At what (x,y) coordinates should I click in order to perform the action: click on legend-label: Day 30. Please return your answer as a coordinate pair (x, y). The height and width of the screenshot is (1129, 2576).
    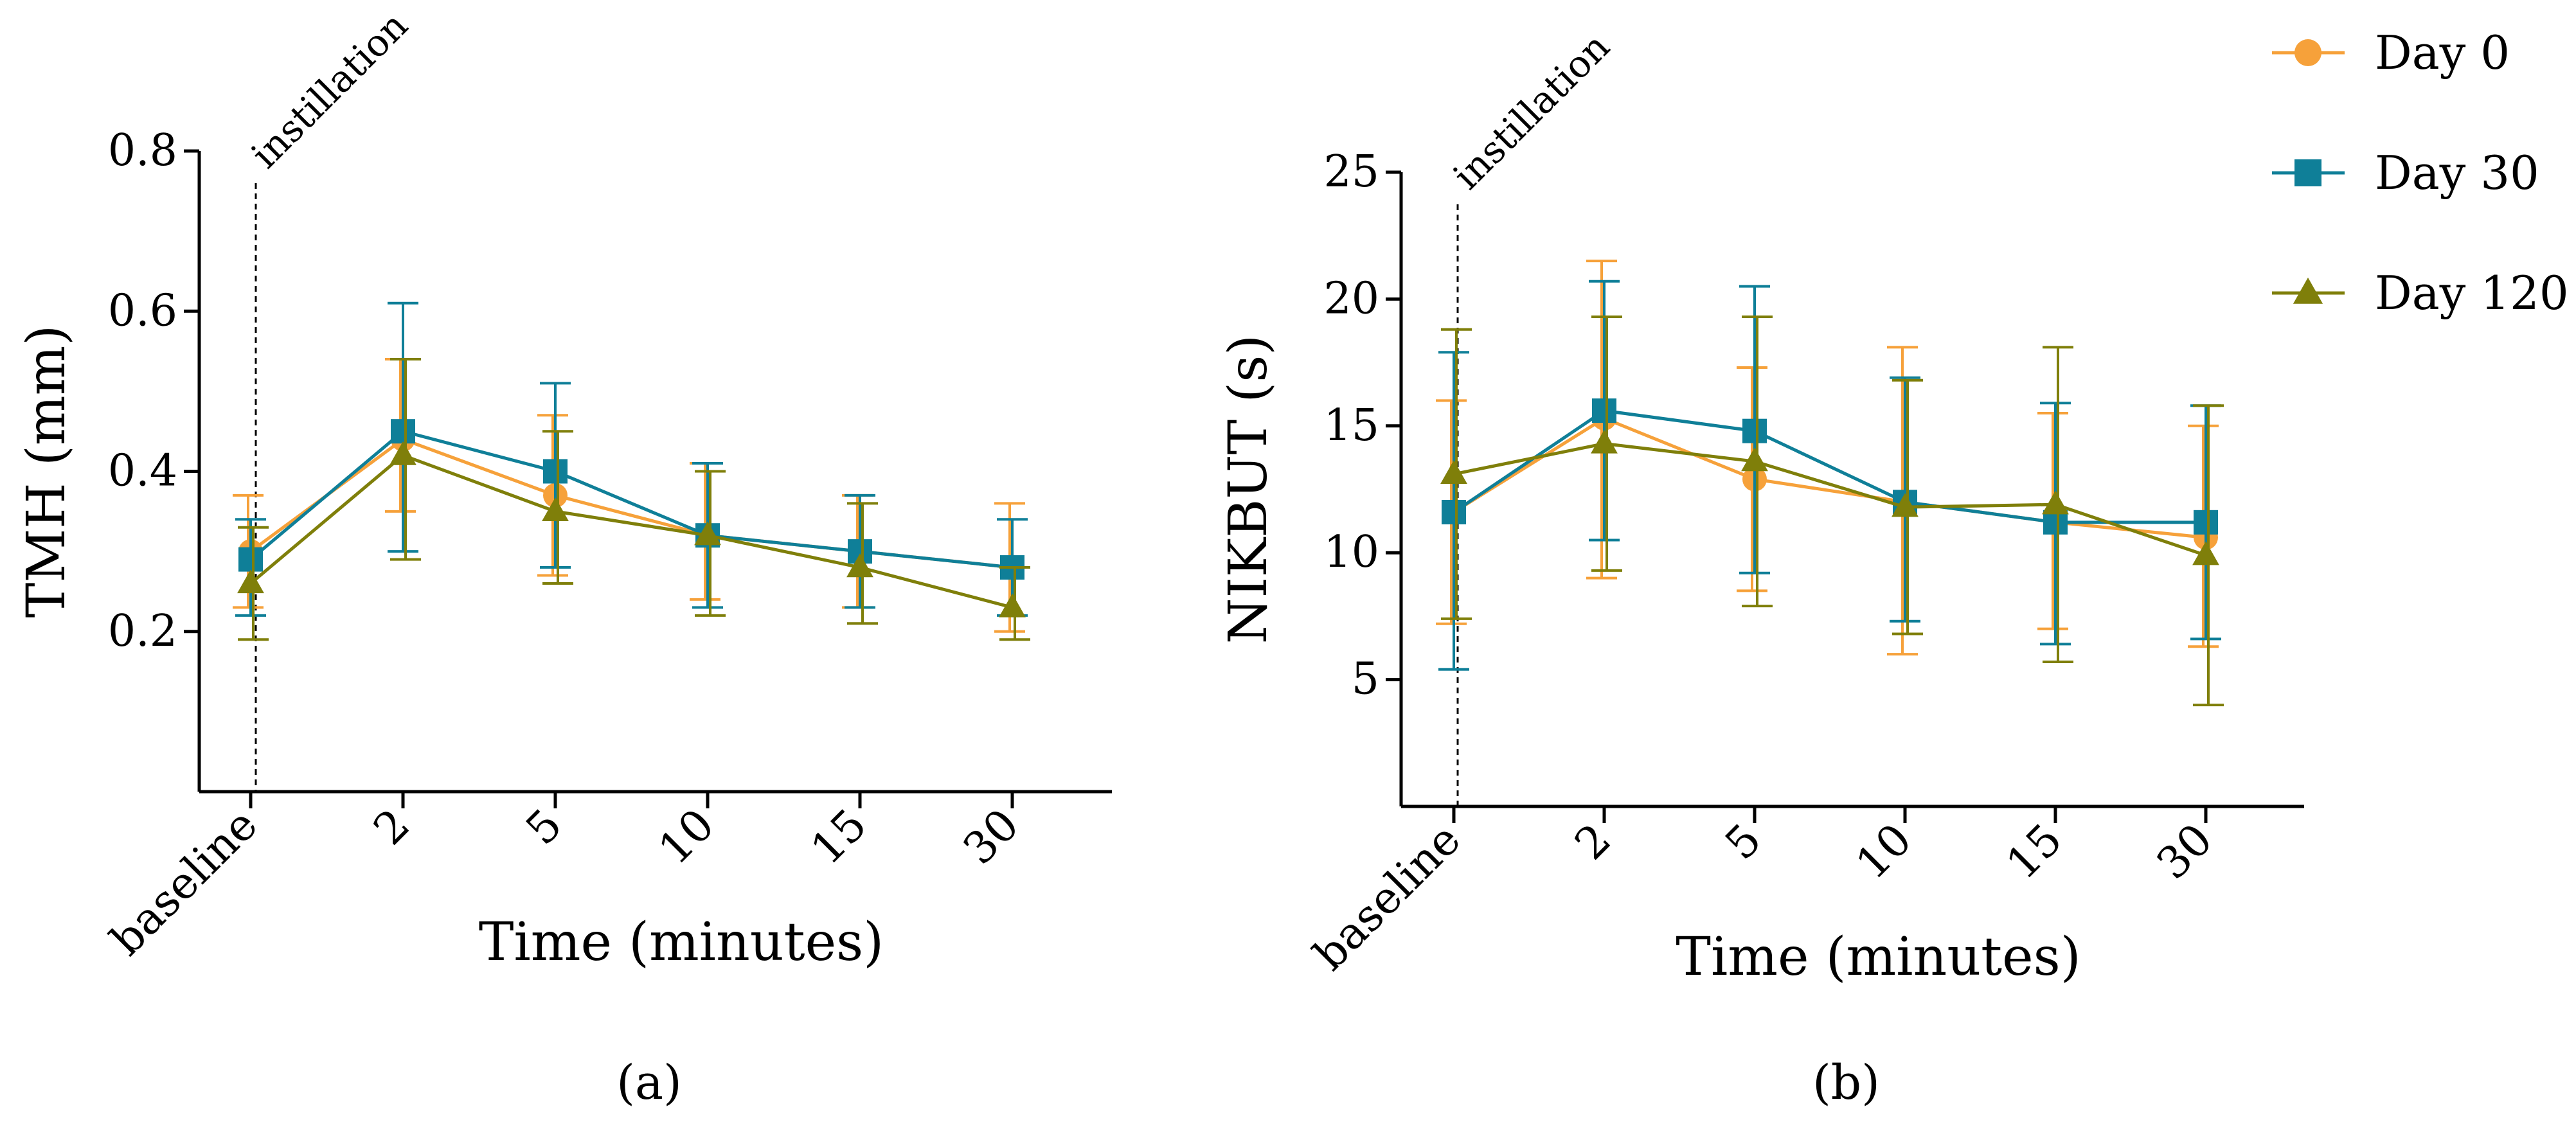
    Looking at the image, I should click on (2457, 173).